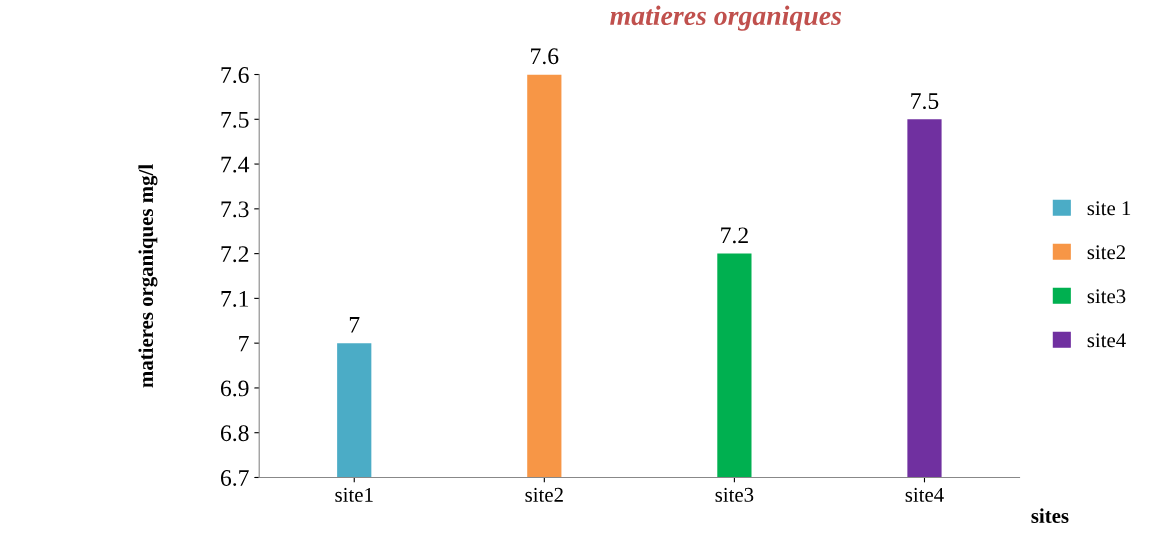 The image size is (1152, 552). What do you see at coordinates (1106, 340) in the screenshot?
I see `legend-label: site4` at bounding box center [1106, 340].